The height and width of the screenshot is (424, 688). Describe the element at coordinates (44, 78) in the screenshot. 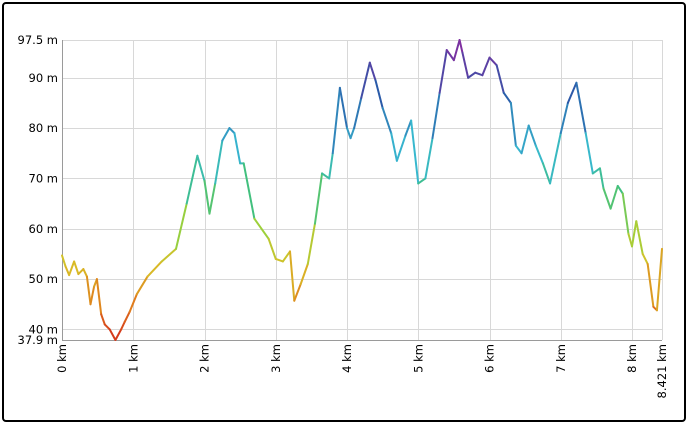

I see `y-tick-label: 90 m` at that location.